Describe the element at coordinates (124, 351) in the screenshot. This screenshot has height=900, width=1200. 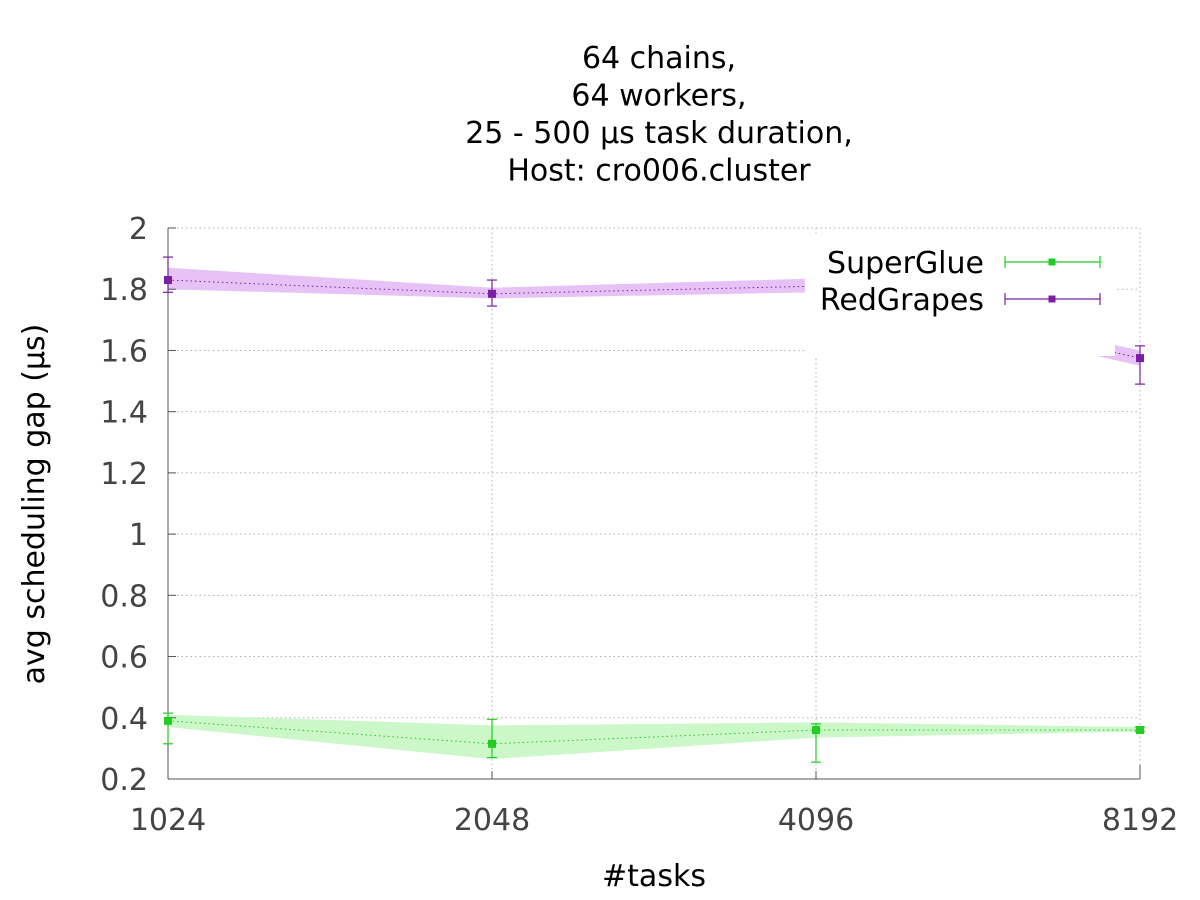
I see `y-tick-label: 1.6` at that location.